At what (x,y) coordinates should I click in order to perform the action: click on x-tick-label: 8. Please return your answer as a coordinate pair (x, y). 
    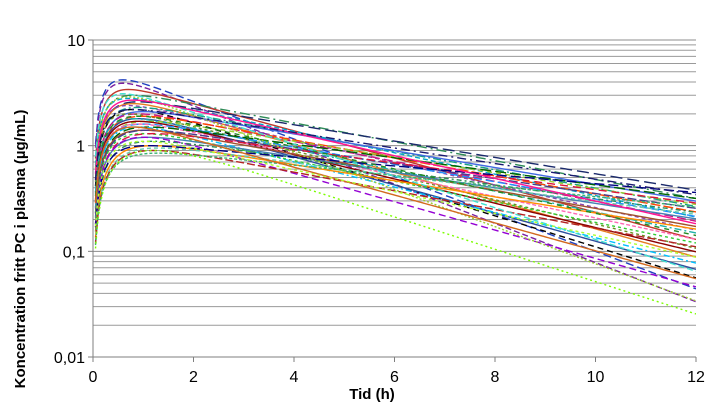
    Looking at the image, I should click on (495, 377).